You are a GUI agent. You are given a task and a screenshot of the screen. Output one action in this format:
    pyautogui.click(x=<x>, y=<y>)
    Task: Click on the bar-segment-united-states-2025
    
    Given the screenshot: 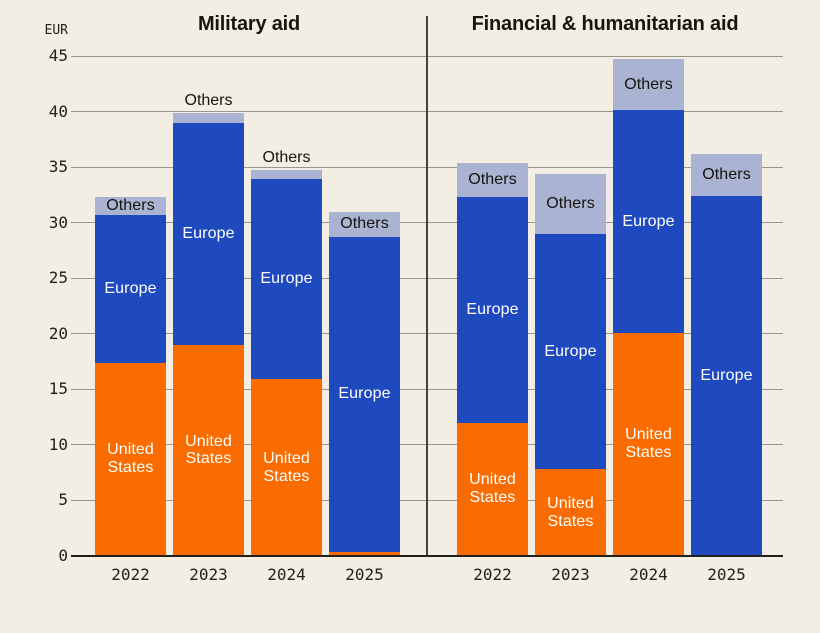 What is the action you would take?
    pyautogui.click(x=364, y=553)
    